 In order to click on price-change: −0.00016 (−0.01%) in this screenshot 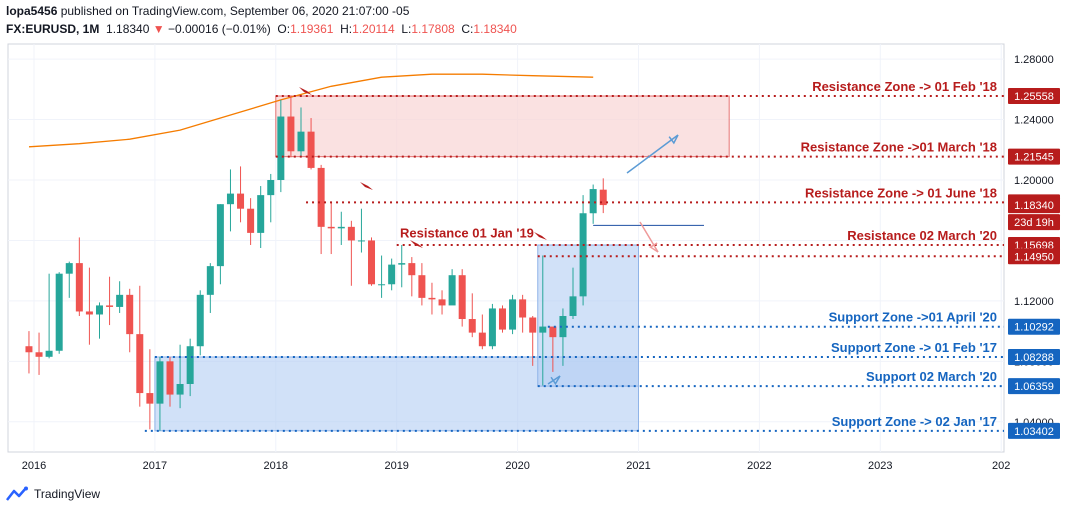, I will do `click(219, 29)`.